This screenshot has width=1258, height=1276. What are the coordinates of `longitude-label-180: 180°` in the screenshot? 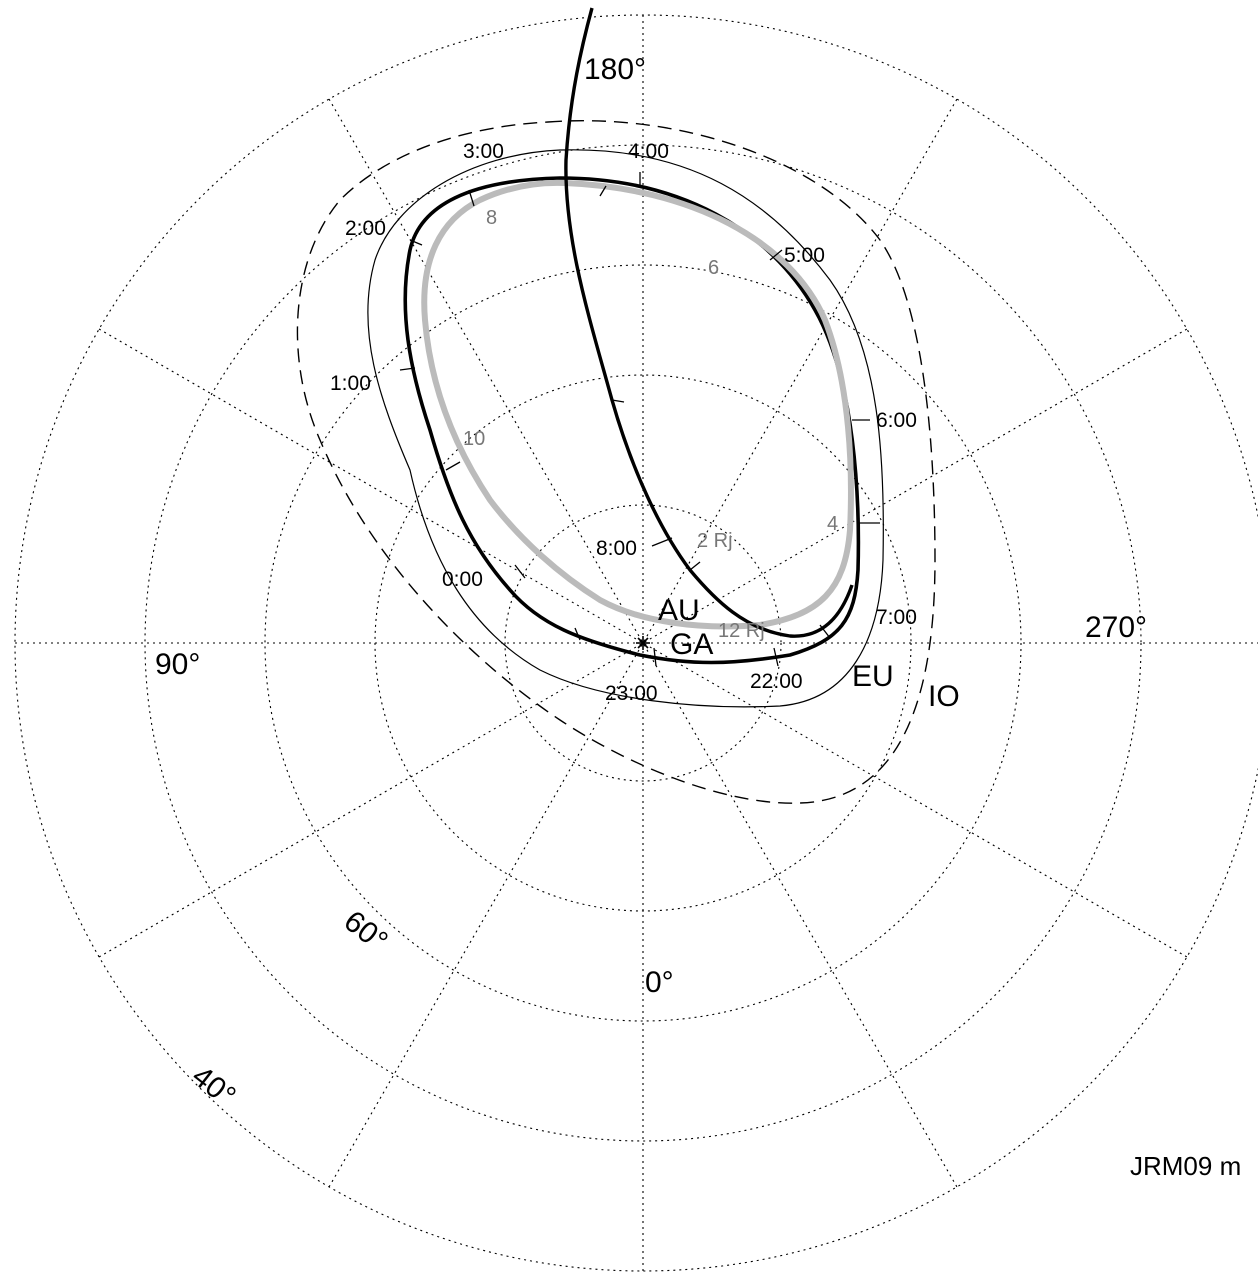 It's located at (615, 69).